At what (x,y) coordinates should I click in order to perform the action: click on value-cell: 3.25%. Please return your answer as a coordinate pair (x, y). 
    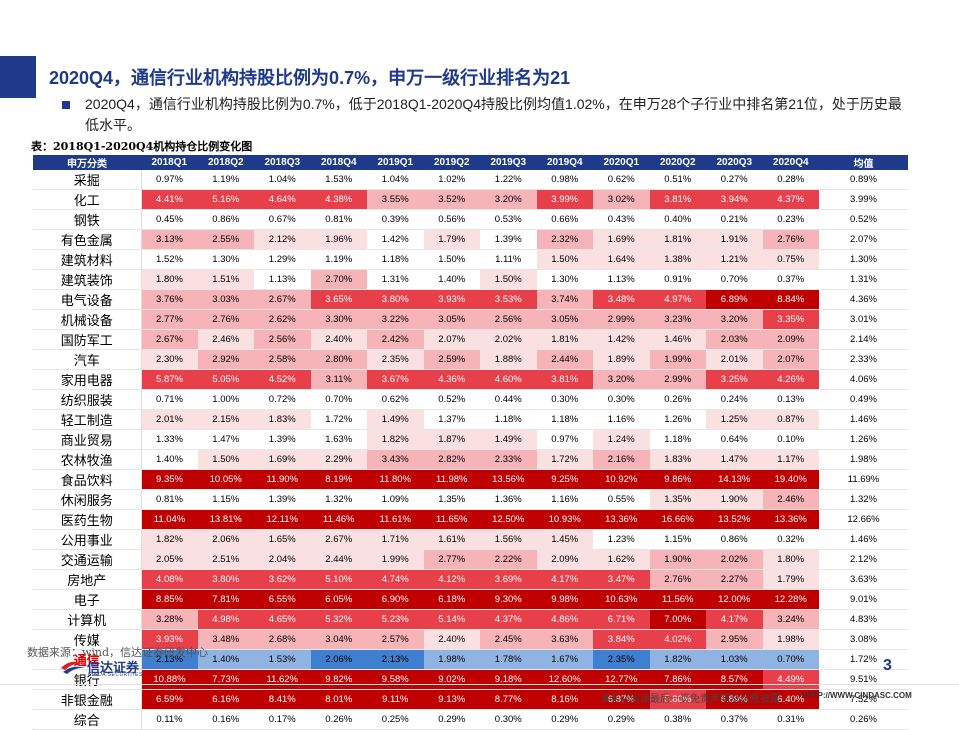
    Looking at the image, I should click on (734, 379).